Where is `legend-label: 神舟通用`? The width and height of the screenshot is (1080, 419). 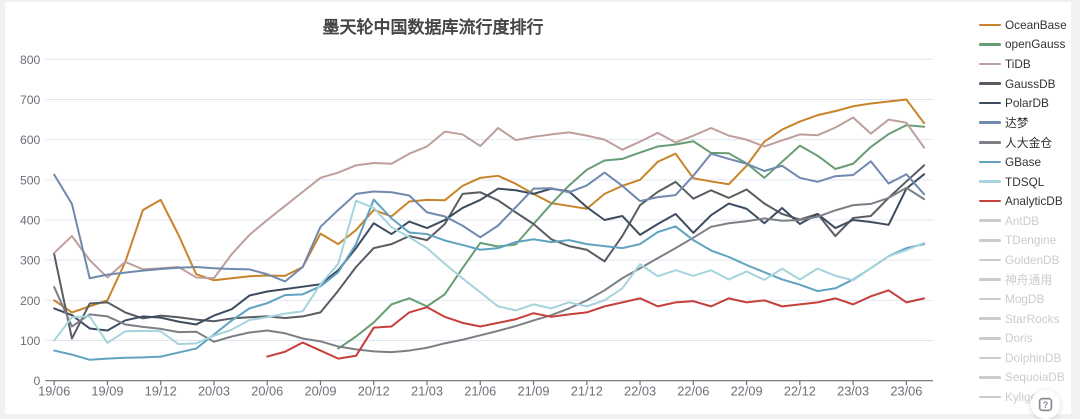 legend-label: 神舟通用 is located at coordinates (1029, 280).